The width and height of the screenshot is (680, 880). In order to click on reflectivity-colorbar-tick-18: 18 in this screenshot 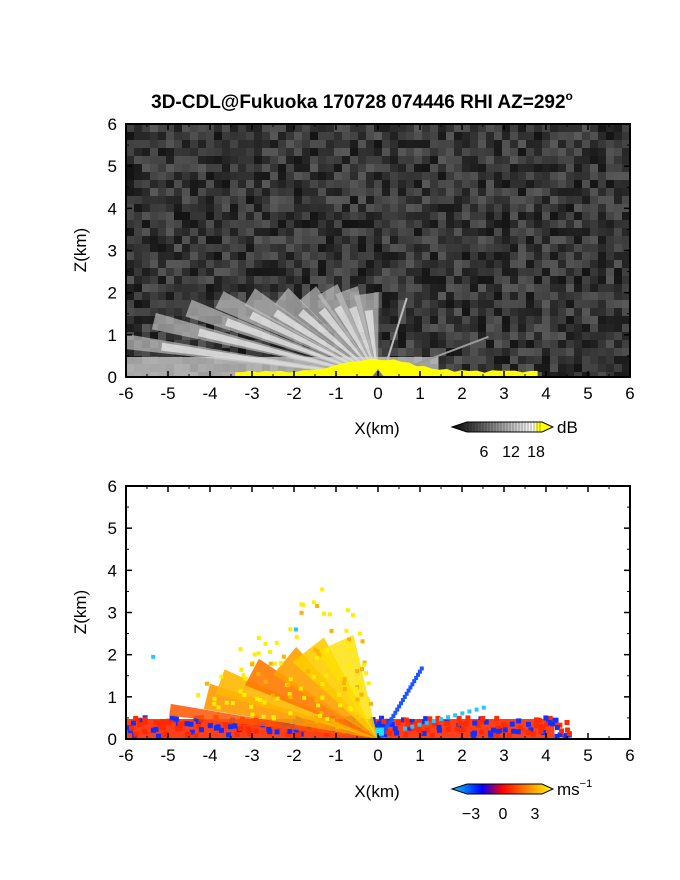, I will do `click(536, 452)`.